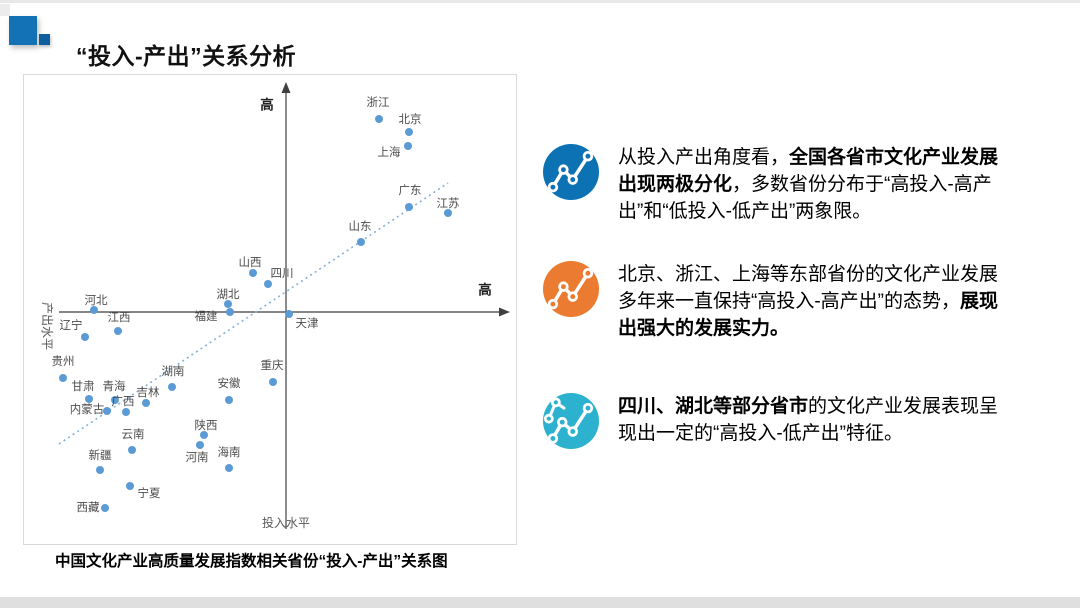  What do you see at coordinates (146, 403) in the screenshot?
I see `scatter-point-吉林` at bounding box center [146, 403].